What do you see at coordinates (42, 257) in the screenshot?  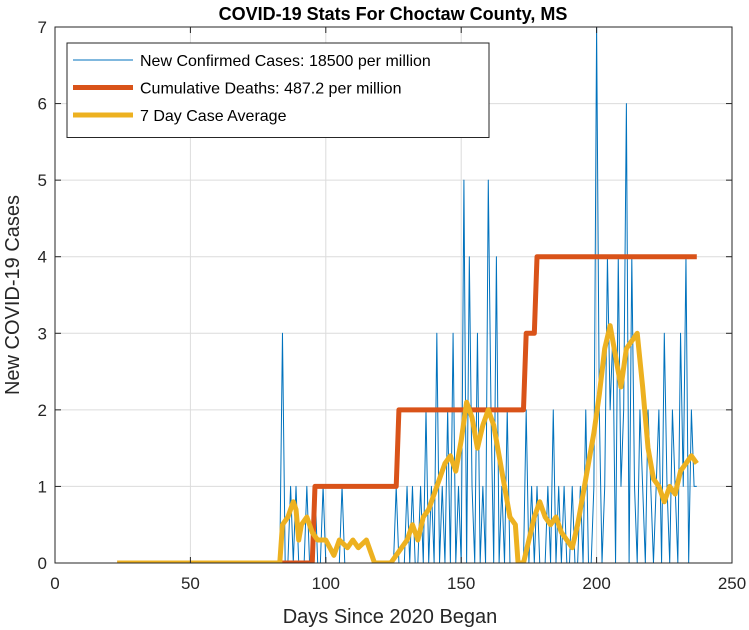 I see `y-tick-label: 4` at bounding box center [42, 257].